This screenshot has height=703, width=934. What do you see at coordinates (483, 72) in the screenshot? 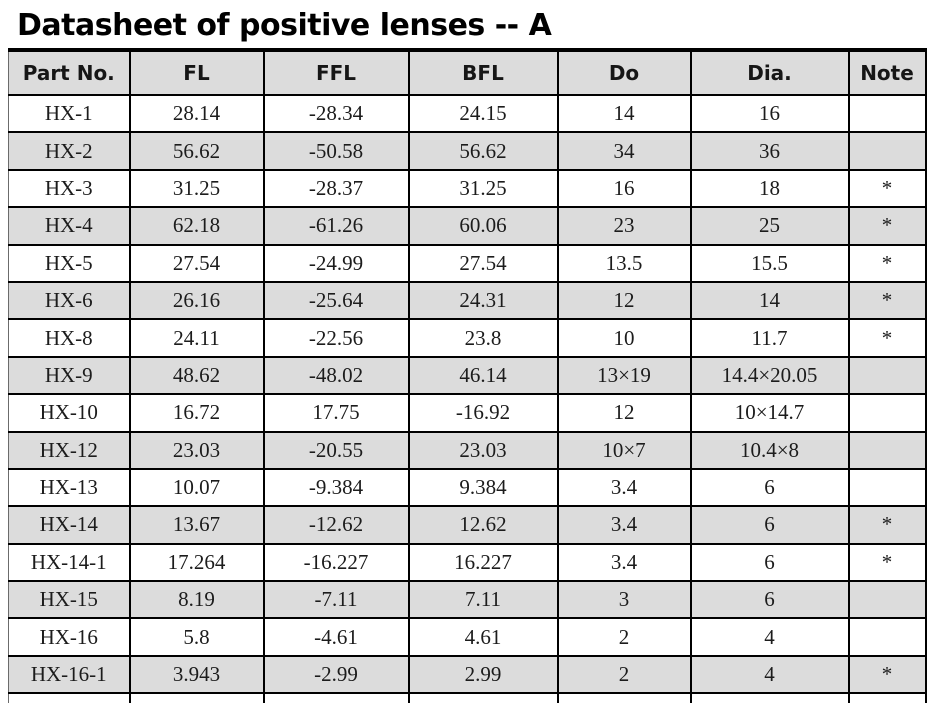
I see `column-header-bfl: BFL` at bounding box center [483, 72].